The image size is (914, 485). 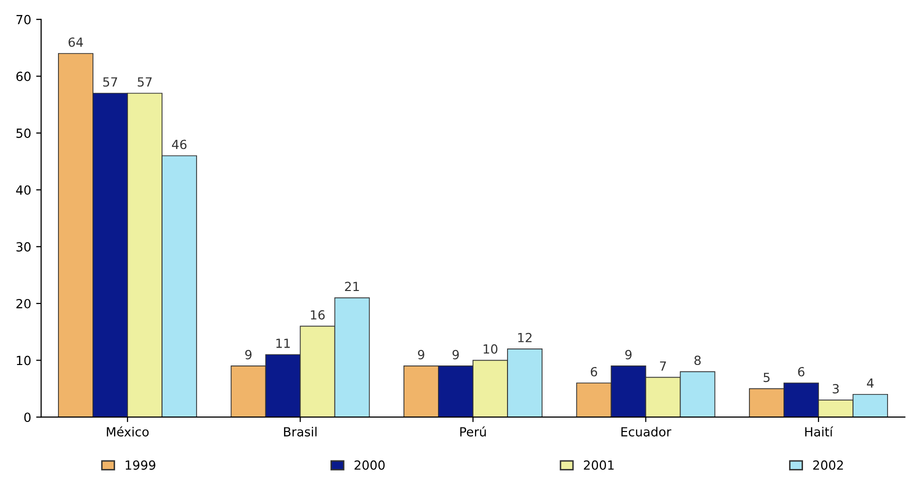 I want to click on y-tick-label: 20, so click(x=23, y=303).